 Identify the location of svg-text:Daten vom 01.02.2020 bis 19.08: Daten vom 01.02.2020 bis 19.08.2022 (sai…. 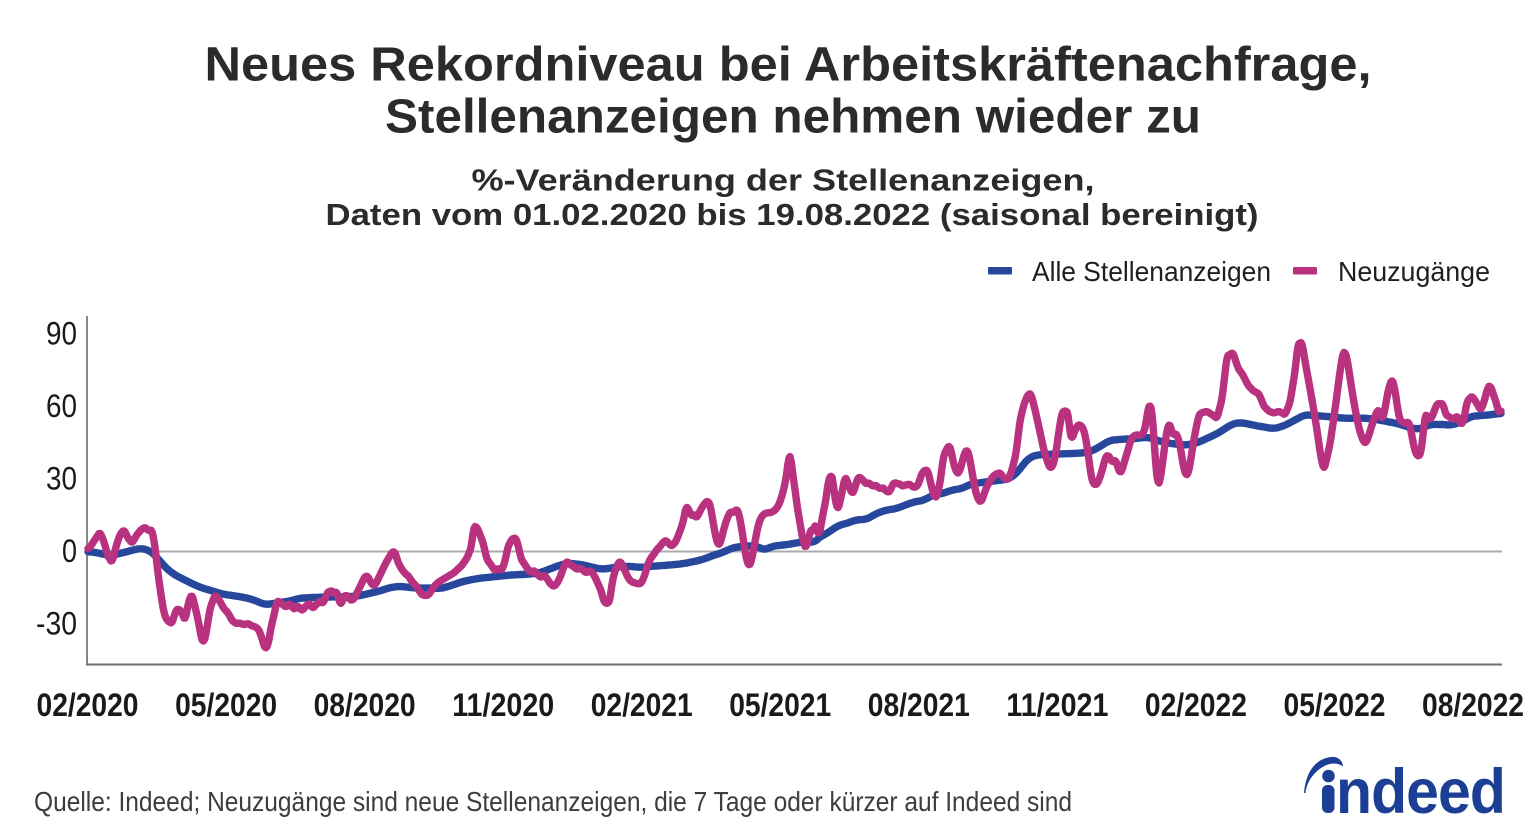
(792, 214).